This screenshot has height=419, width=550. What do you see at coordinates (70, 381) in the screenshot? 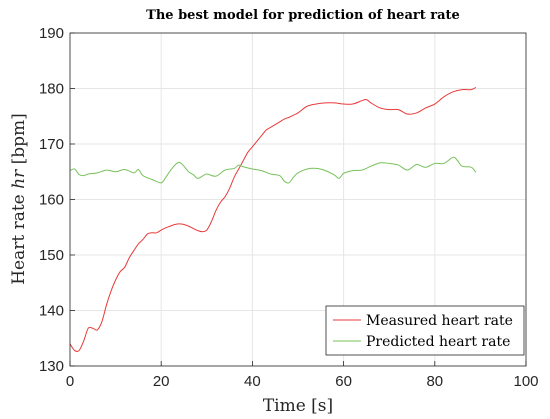
I see `x-tick-label: 0` at bounding box center [70, 381].